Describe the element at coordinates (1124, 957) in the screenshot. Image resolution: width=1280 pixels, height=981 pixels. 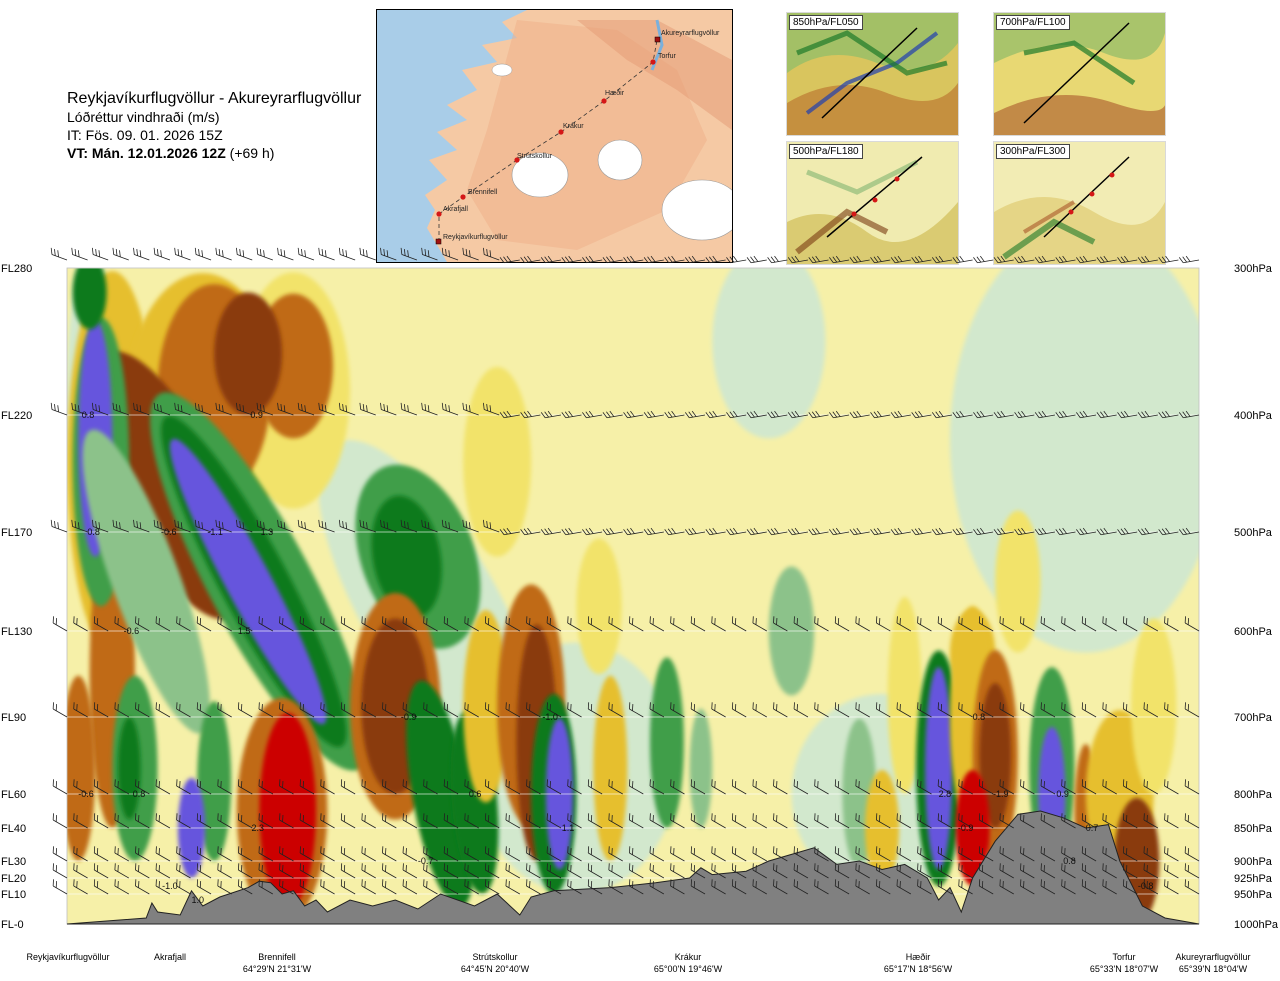
I see `station-name: Torfur` at that location.